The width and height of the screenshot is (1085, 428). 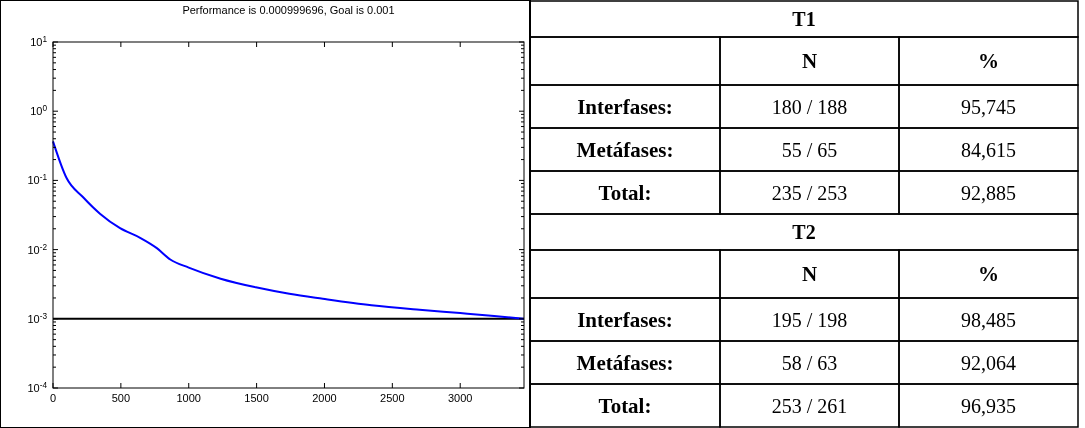 I want to click on x-tick-label: 500, so click(x=121, y=398).